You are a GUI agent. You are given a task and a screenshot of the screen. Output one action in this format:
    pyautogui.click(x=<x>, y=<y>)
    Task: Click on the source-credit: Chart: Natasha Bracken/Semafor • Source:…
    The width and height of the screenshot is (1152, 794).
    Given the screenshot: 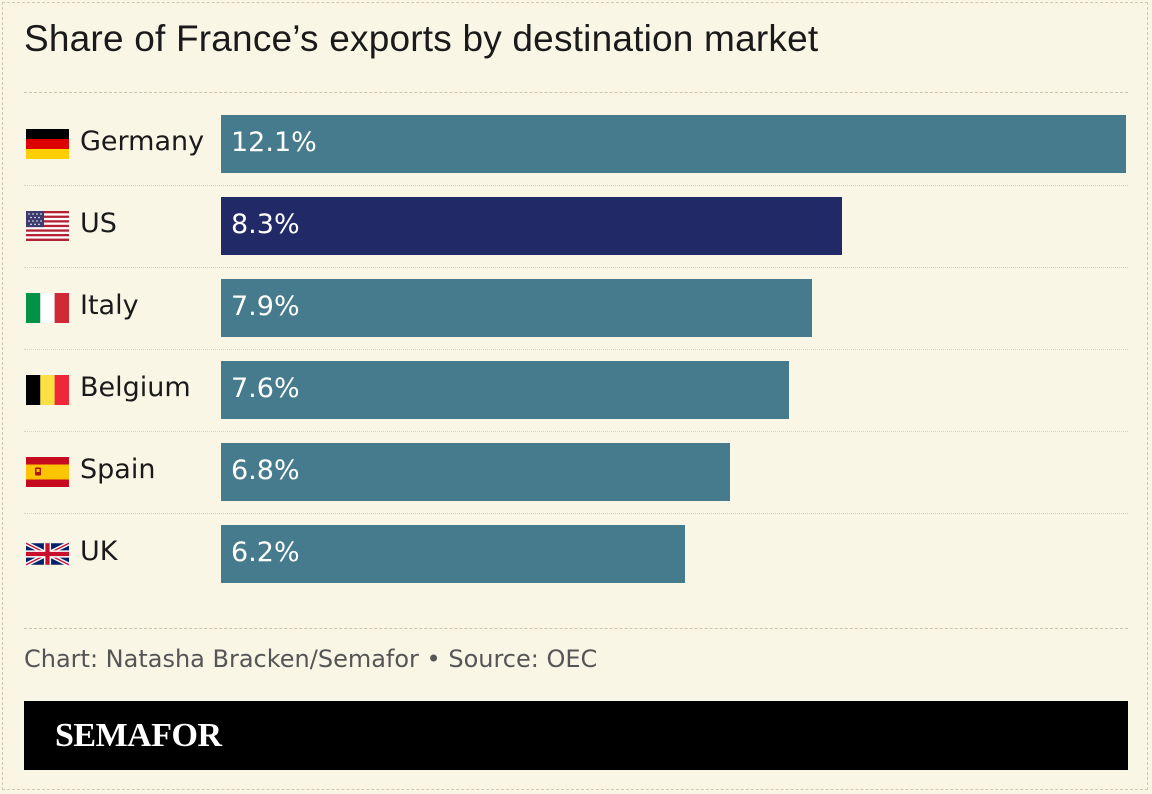 What is the action you would take?
    pyautogui.click(x=311, y=659)
    